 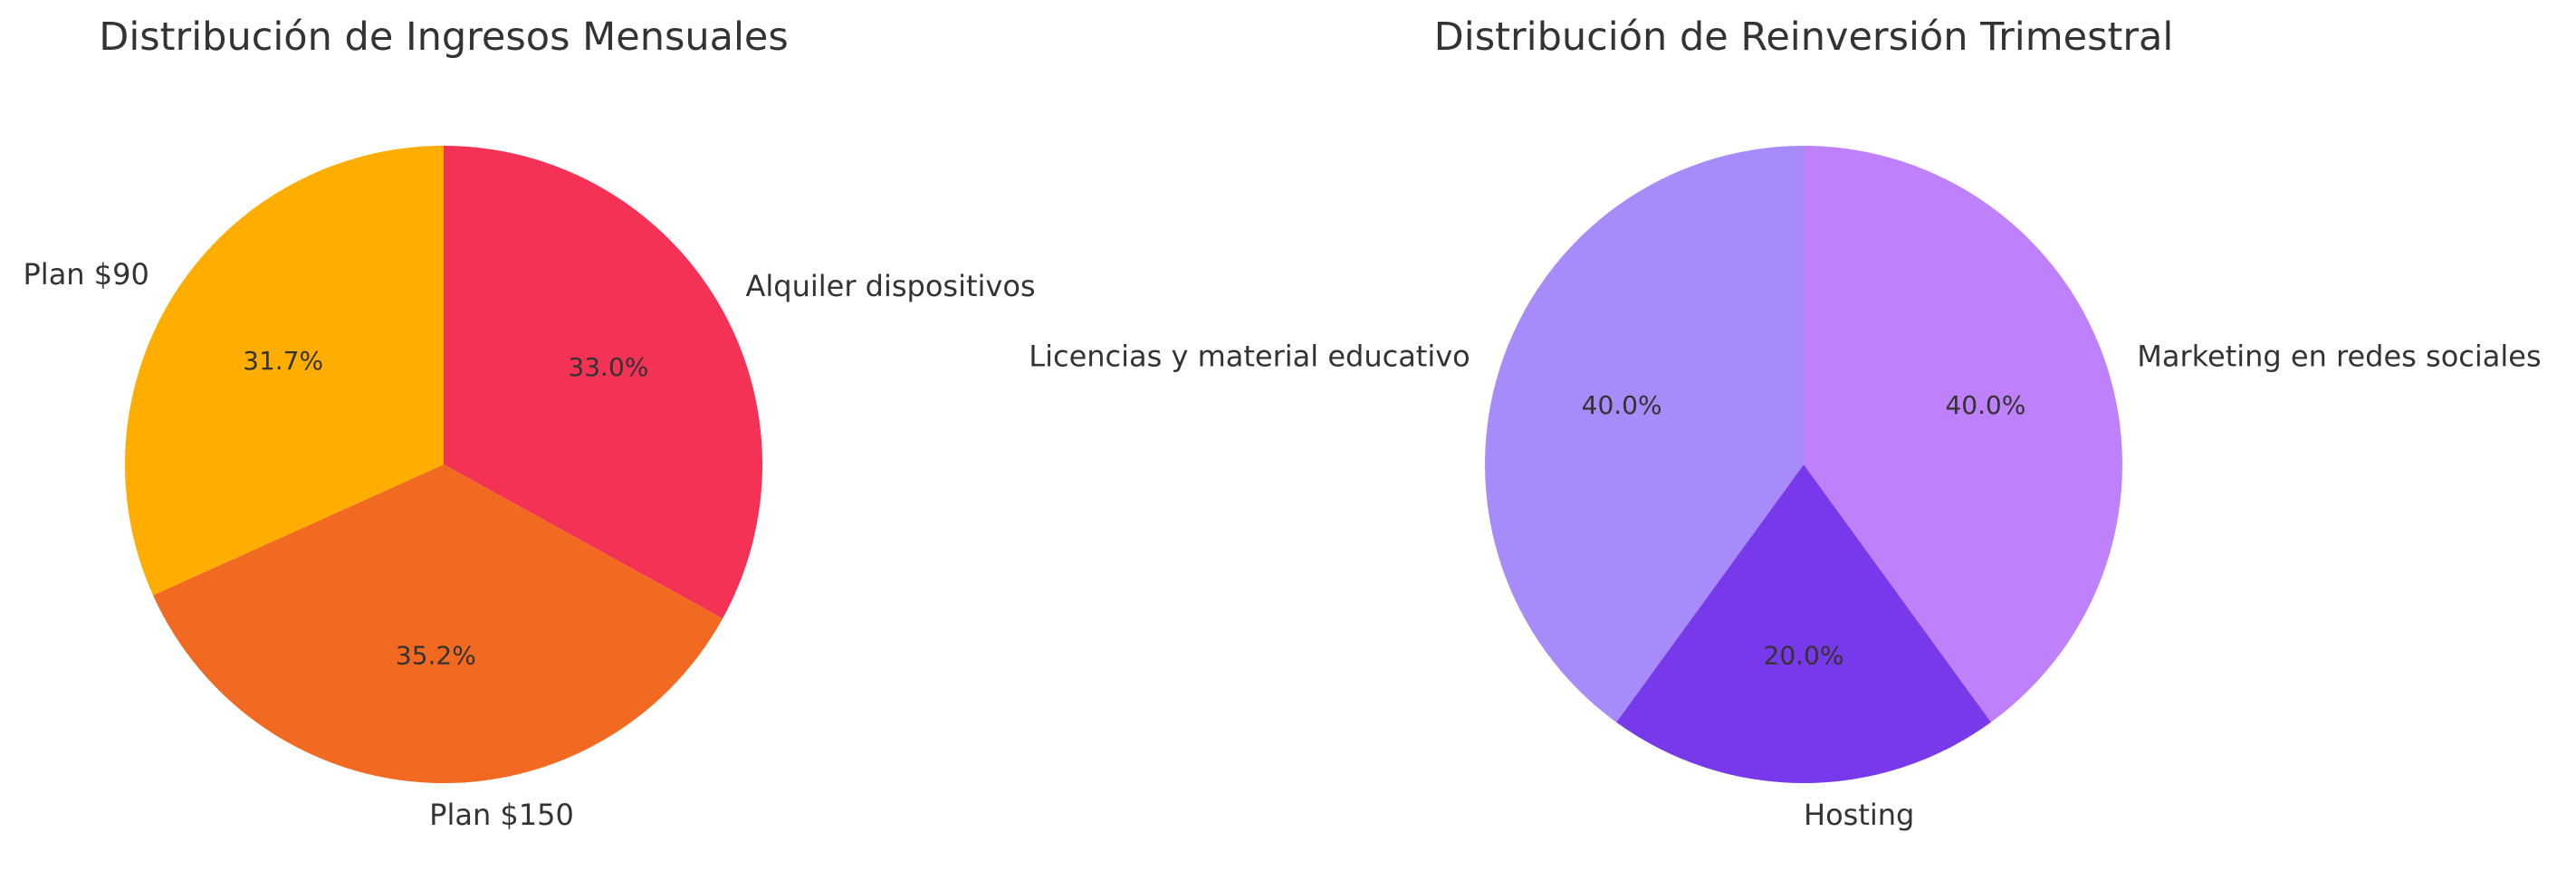 What do you see at coordinates (1859, 815) in the screenshot?
I see `slice-category-label: Hosting` at bounding box center [1859, 815].